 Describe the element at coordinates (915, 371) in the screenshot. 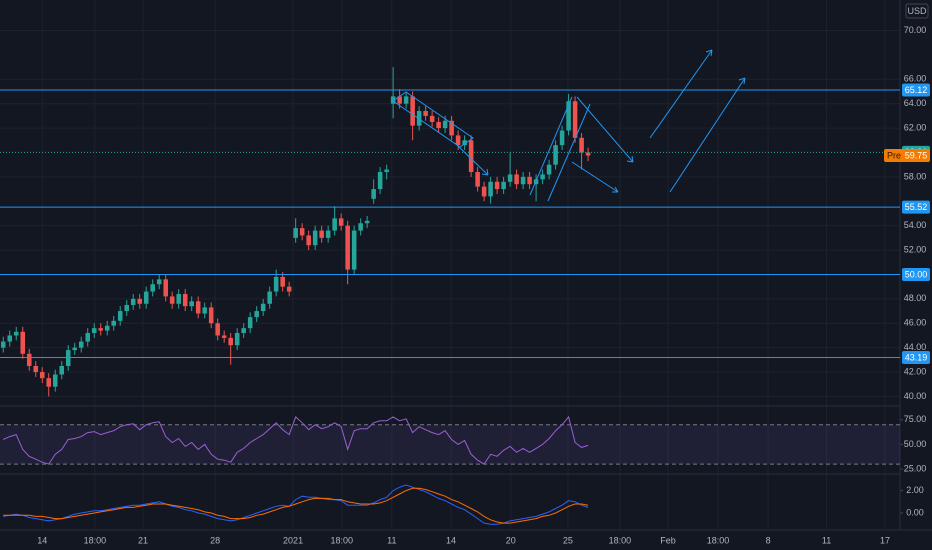

I see `y-tick-label: 42.00` at that location.